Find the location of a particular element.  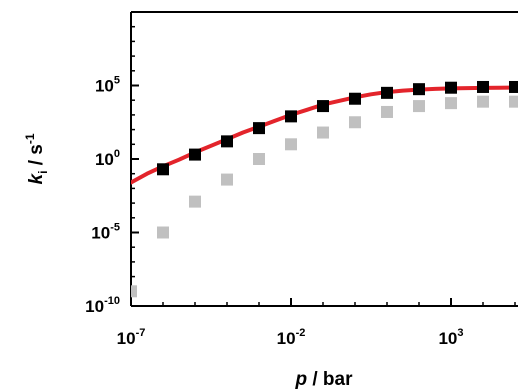

x-tick-label: 10⁻⁷ is located at coordinates (131, 337).